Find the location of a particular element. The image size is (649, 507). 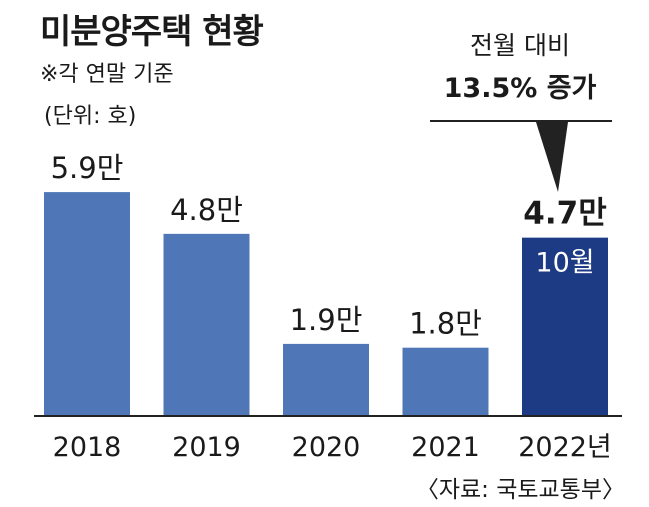

value-label-1: 4.8만 is located at coordinates (206, 210).